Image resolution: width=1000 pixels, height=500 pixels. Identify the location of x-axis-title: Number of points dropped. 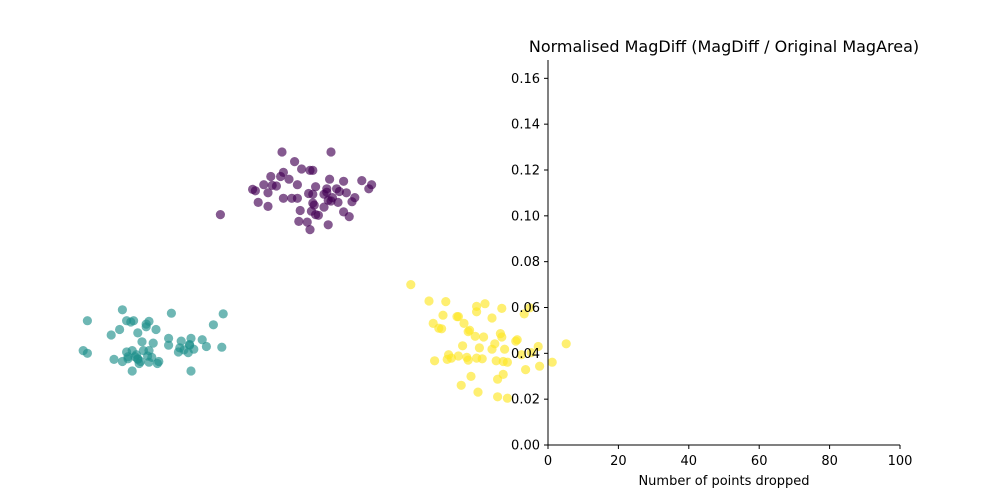
(723, 481).